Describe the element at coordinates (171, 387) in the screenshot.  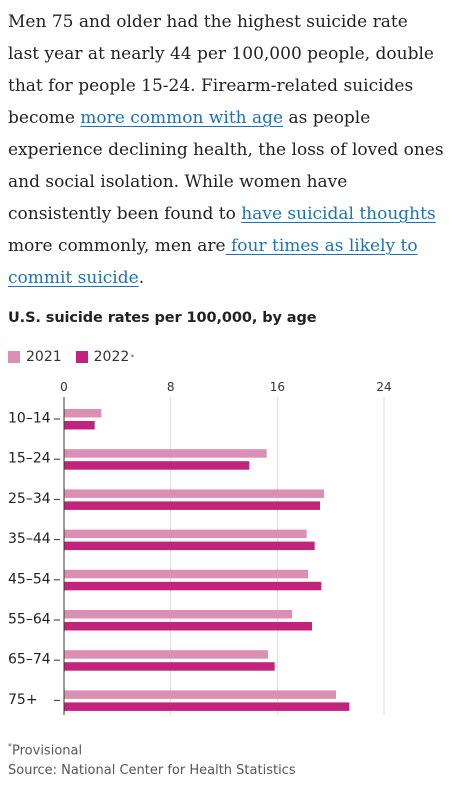
I see `x-tick-label: 8` at that location.